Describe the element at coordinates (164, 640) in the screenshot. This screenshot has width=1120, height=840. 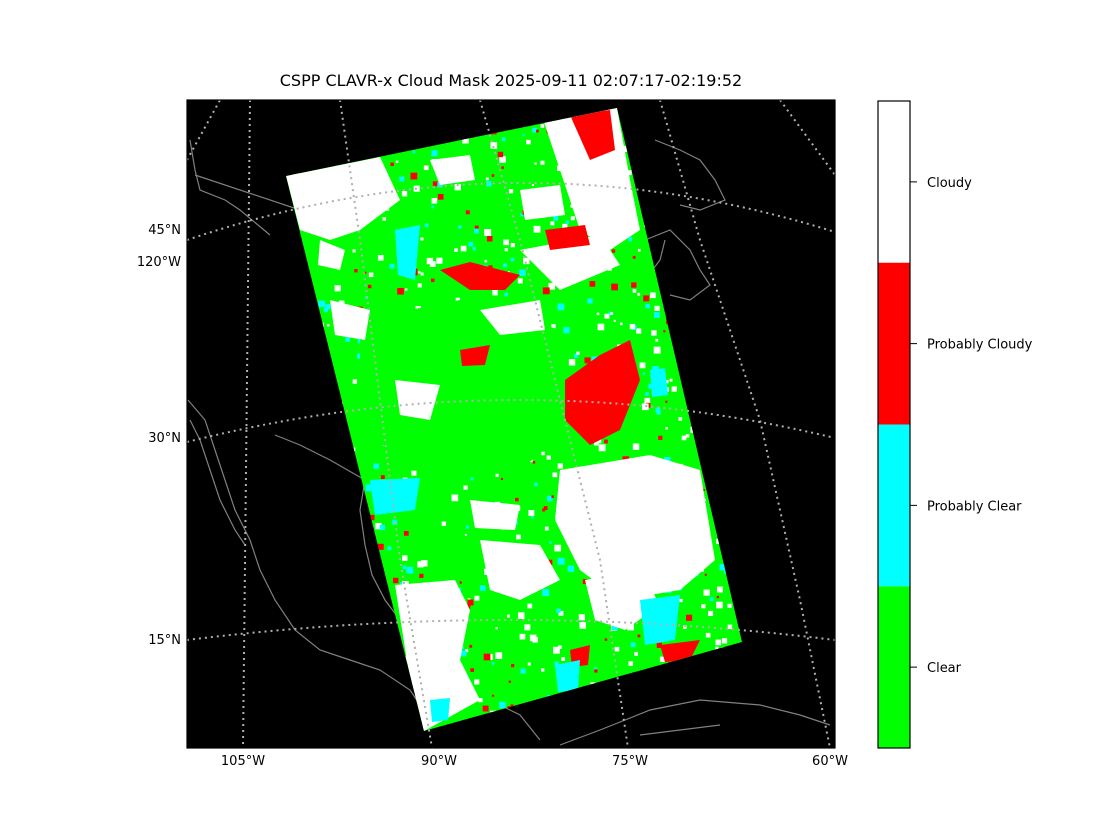
I see `lat-label-15n: 15°N` at that location.